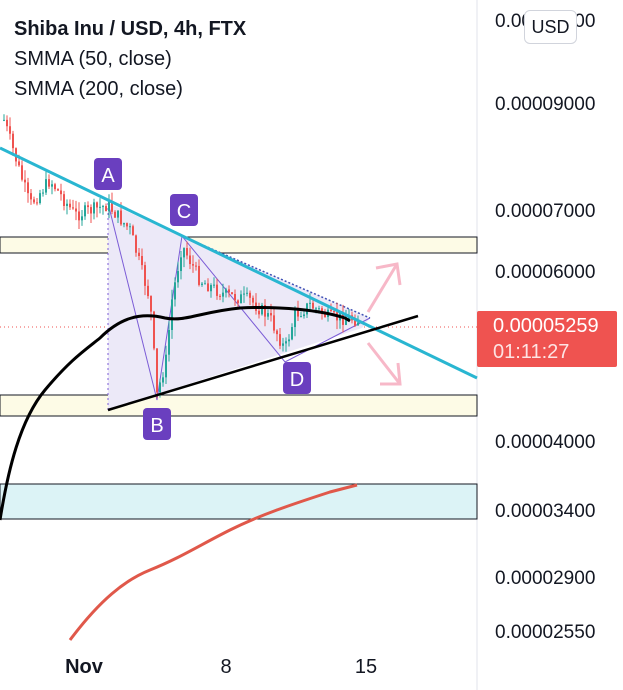  I want to click on point-b-label: B, so click(157, 424).